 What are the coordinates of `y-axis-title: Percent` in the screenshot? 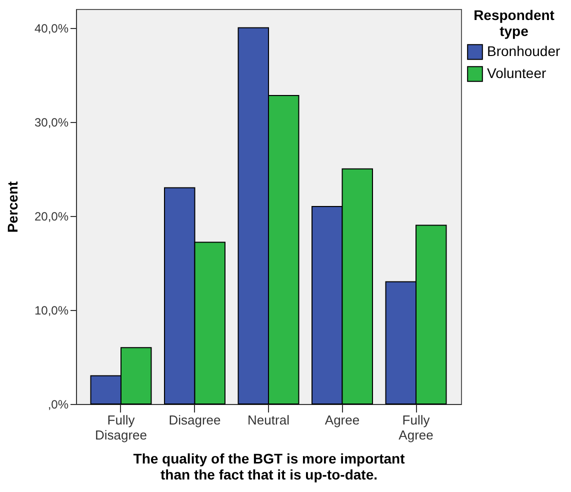 It's located at (12, 206).